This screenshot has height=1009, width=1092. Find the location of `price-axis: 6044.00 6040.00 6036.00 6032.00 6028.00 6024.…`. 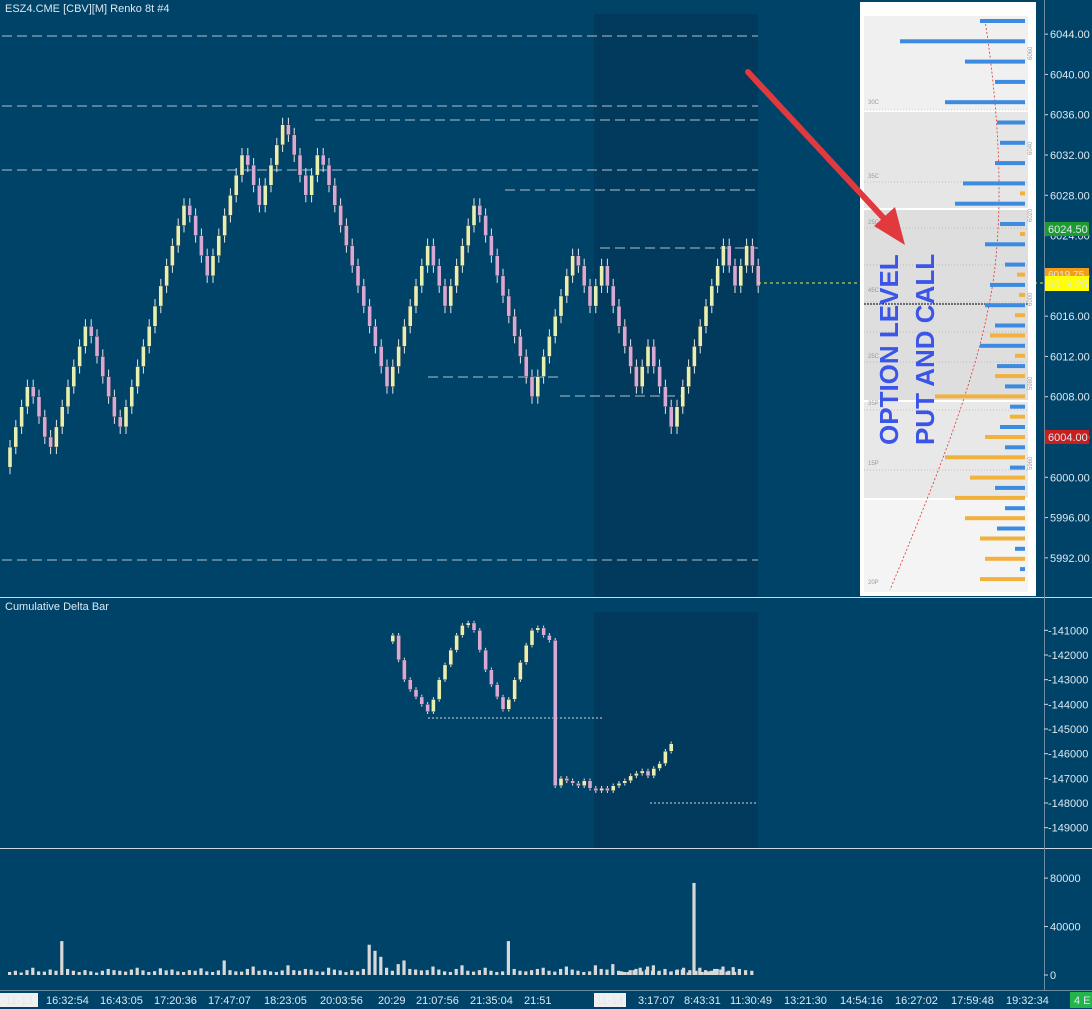

price-axis: 6044.00 6040.00 6036.00 6032.00 6028.00 6024.… is located at coordinates (1067, 297).